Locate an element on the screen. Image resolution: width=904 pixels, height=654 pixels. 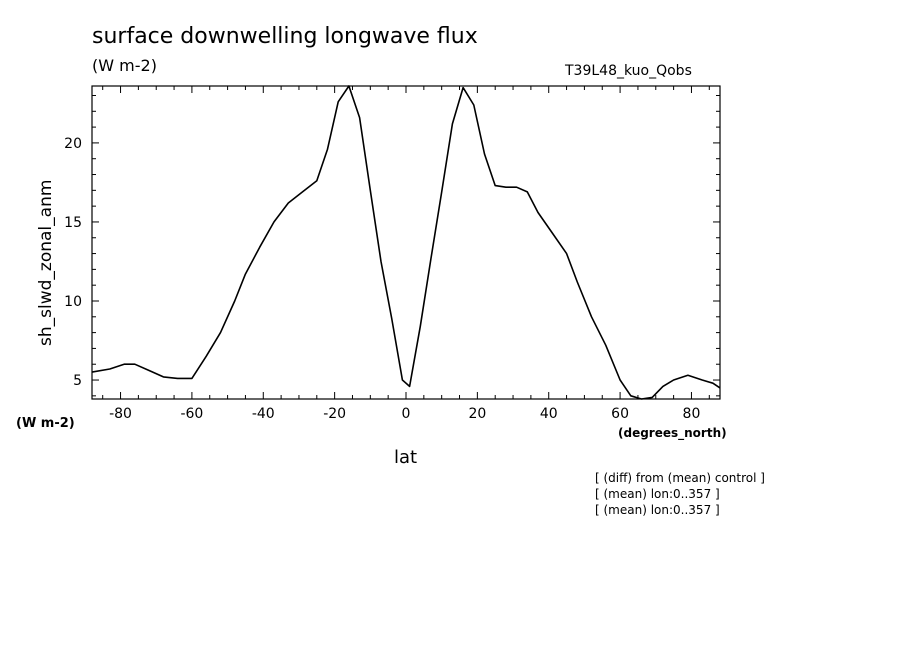
x-tick-label: 20 is located at coordinates (477, 414).